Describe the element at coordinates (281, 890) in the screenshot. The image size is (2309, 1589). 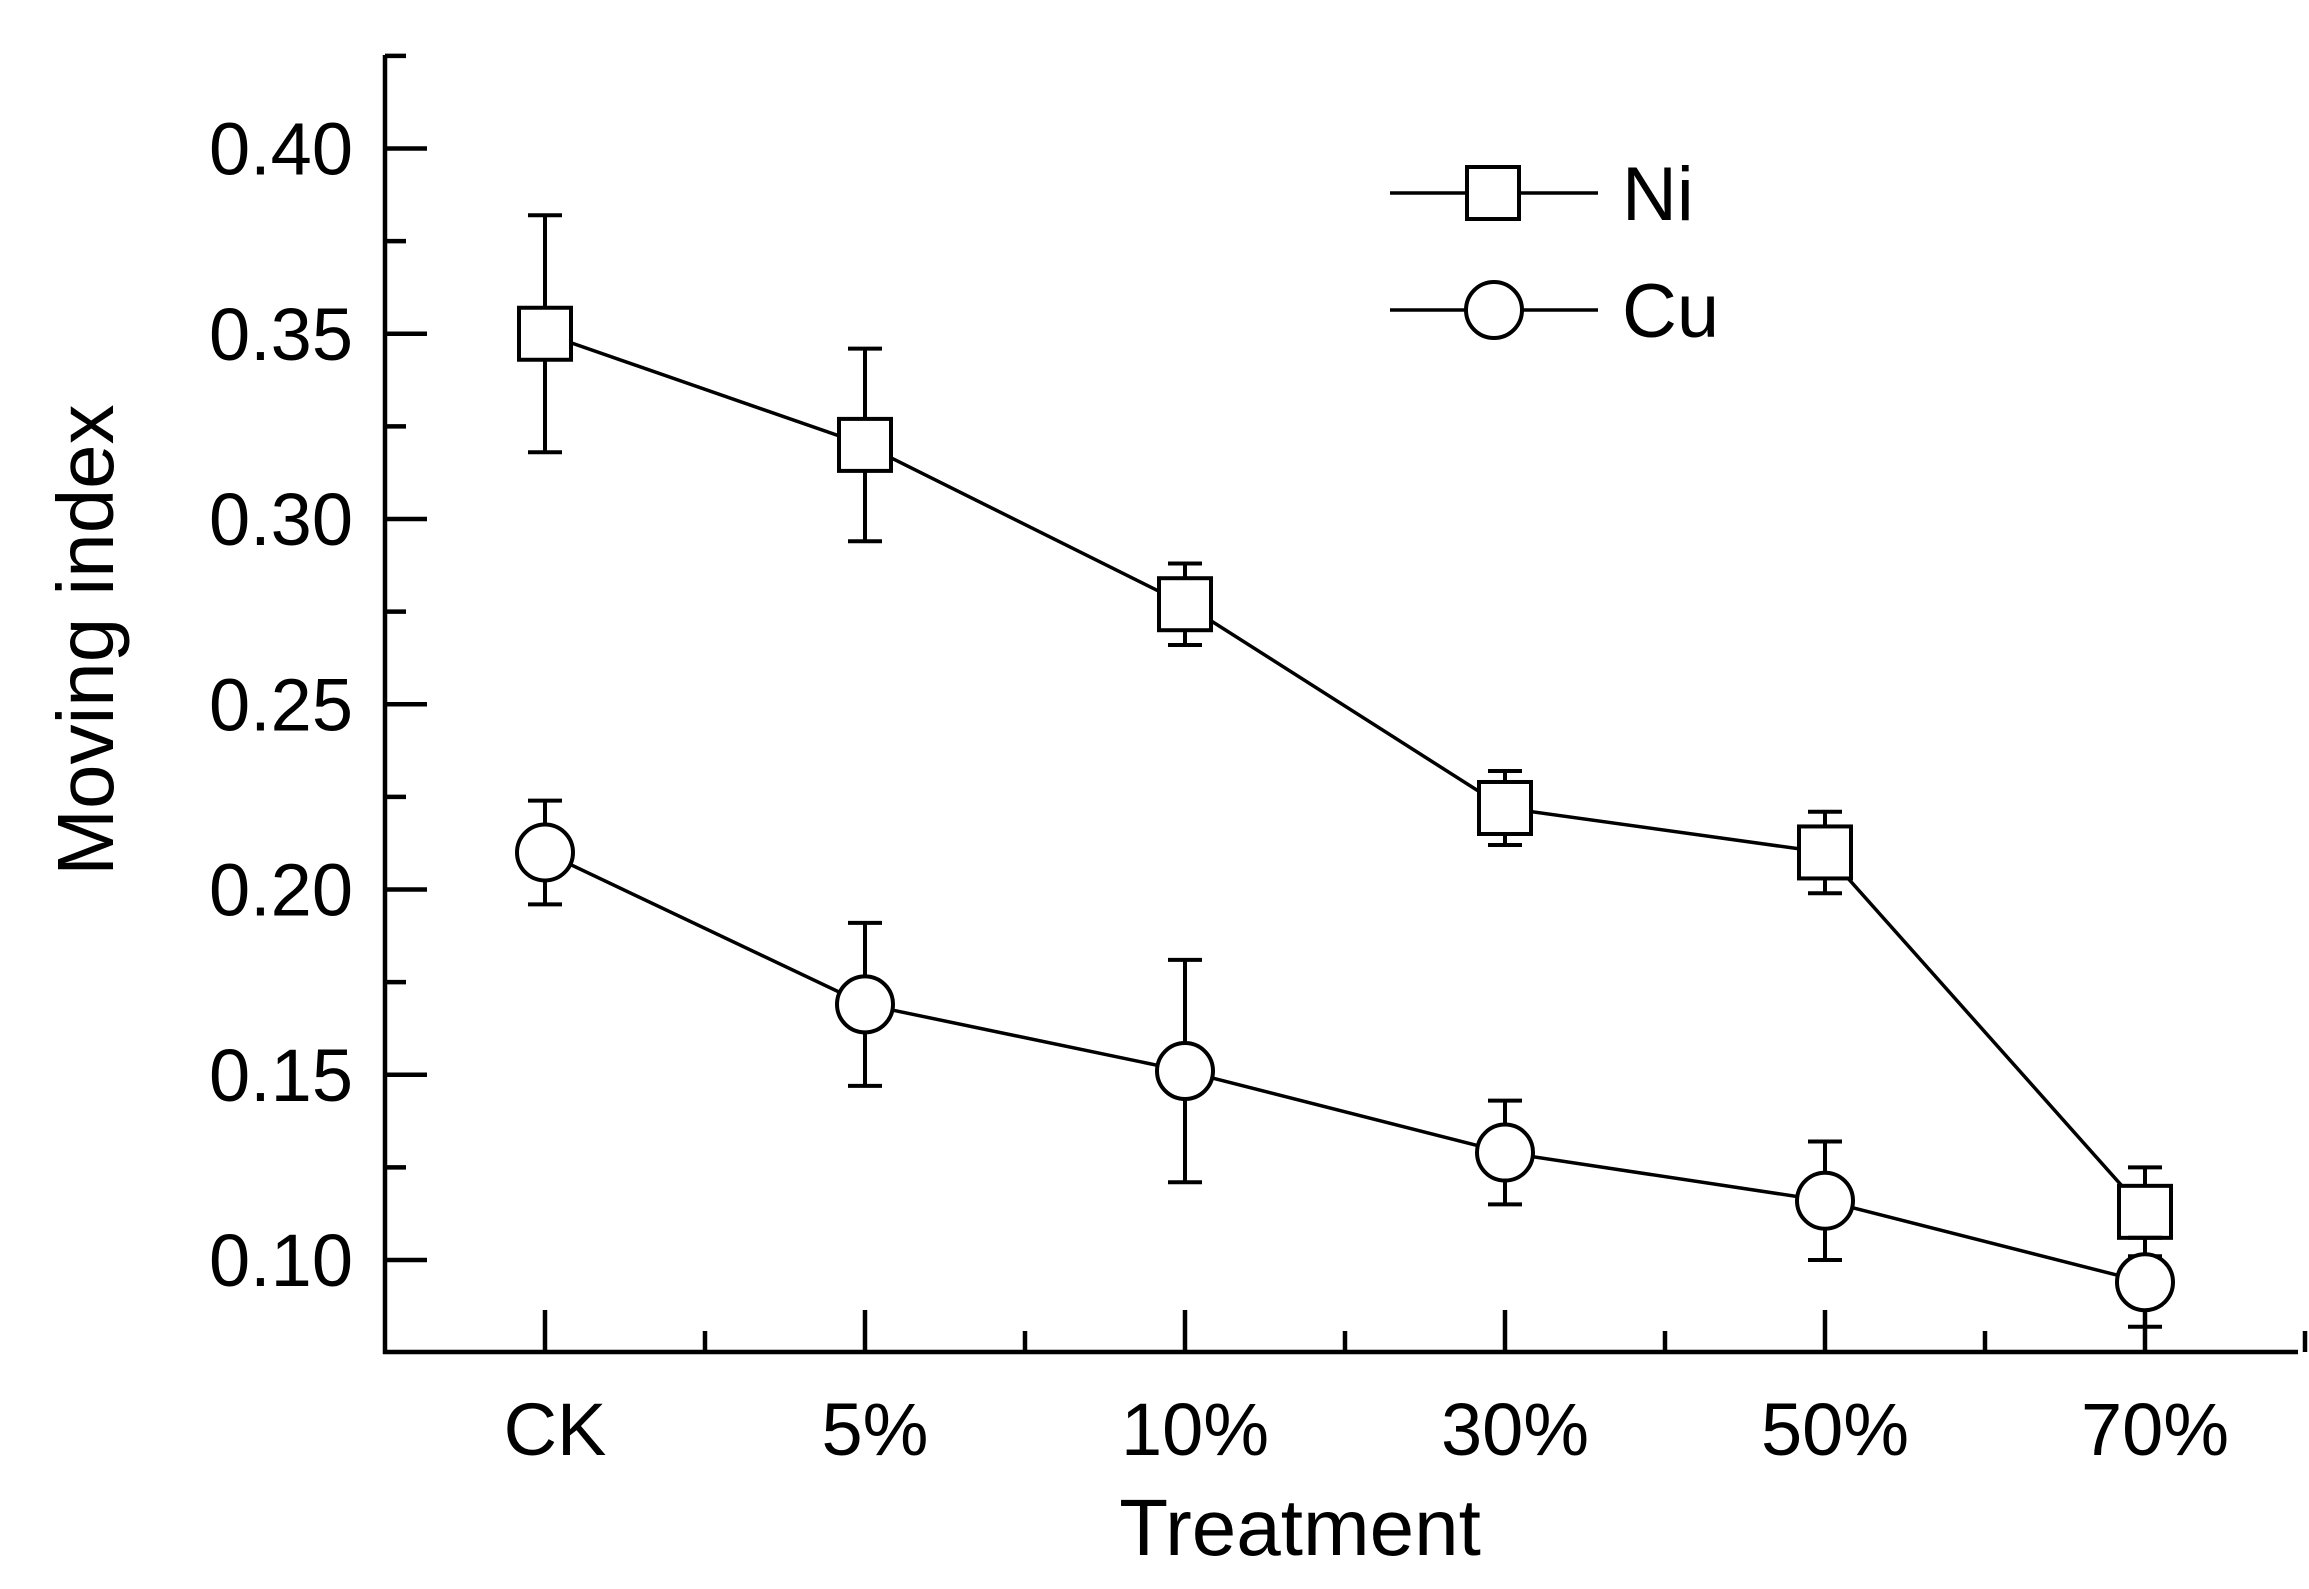
I see `y-tick-label: 0.20` at that location.